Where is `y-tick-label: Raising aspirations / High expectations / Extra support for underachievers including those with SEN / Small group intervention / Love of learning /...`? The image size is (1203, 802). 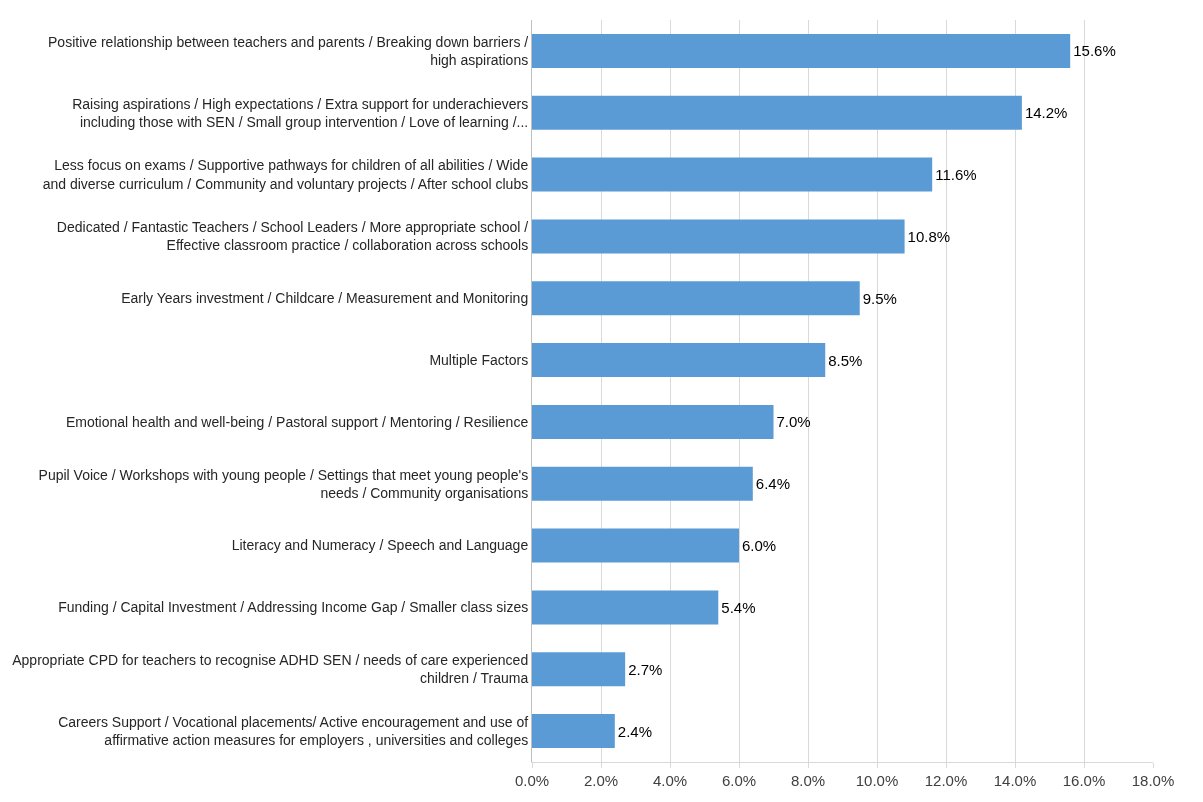
y-tick-label: Raising aspirations / High expectations / Extra support for underachievers including those with SEN / Small group intervention / Love of learning /... is located at coordinates (300, 112).